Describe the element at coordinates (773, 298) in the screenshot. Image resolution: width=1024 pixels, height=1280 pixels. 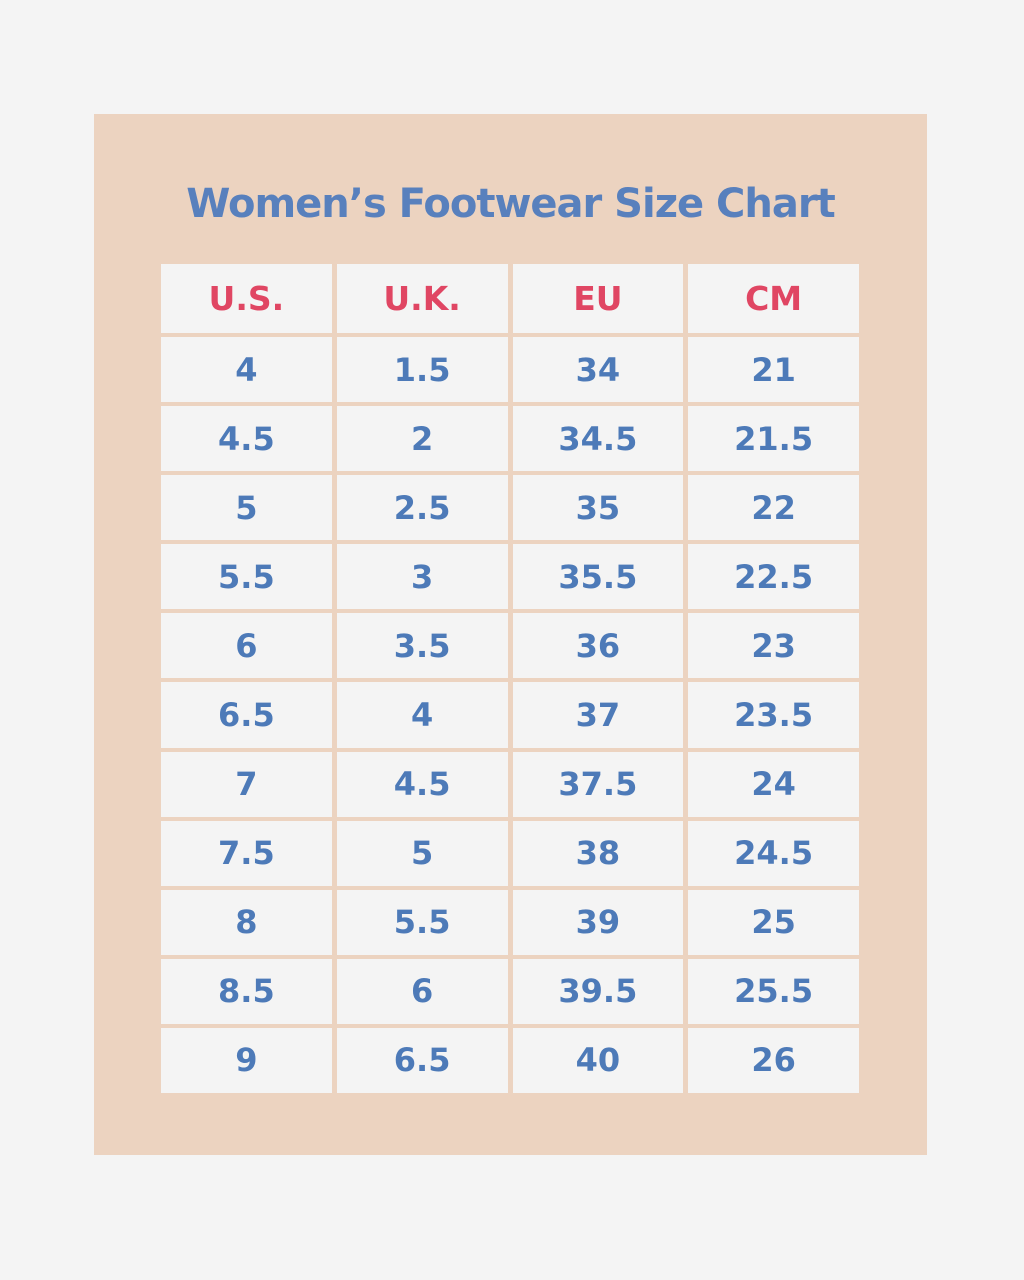
I see `column-header-cm: CM` at that location.